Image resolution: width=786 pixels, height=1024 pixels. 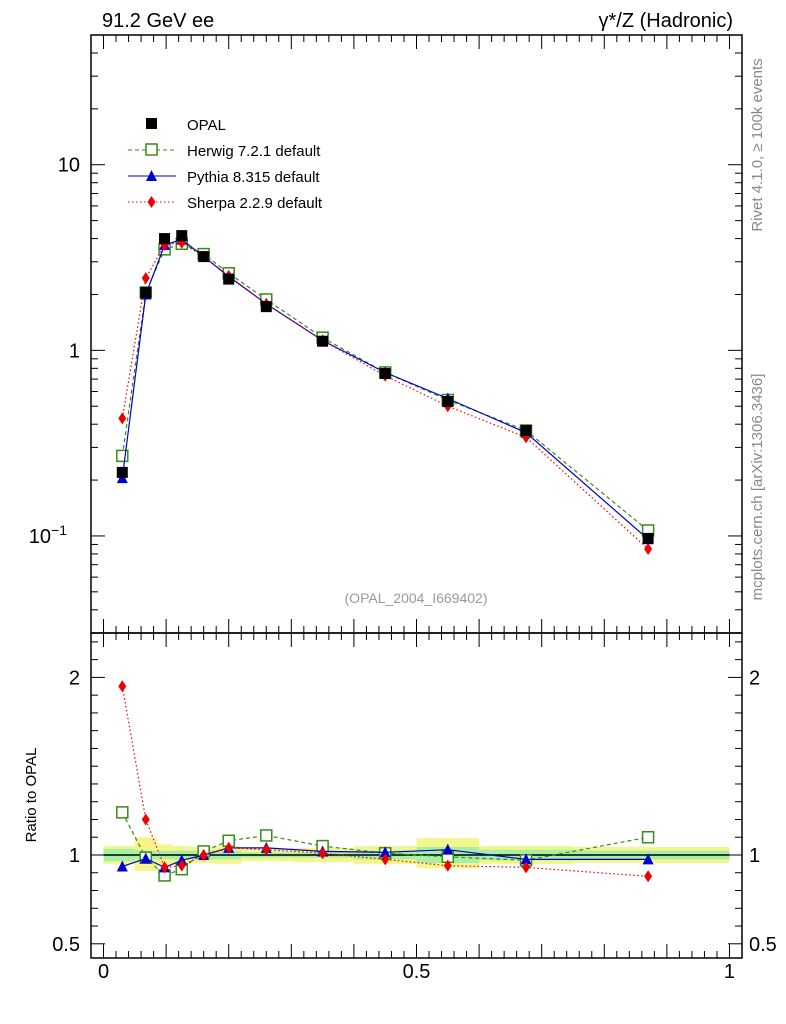 What do you see at coordinates (74, 856) in the screenshot?
I see `ratio-y-tick-label-left: 1` at bounding box center [74, 856].